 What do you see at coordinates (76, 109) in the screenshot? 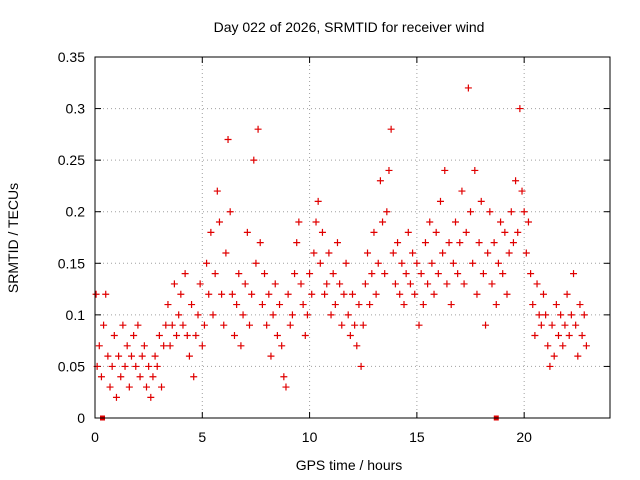
I see `y-tick-label: 0.3` at bounding box center [76, 109].